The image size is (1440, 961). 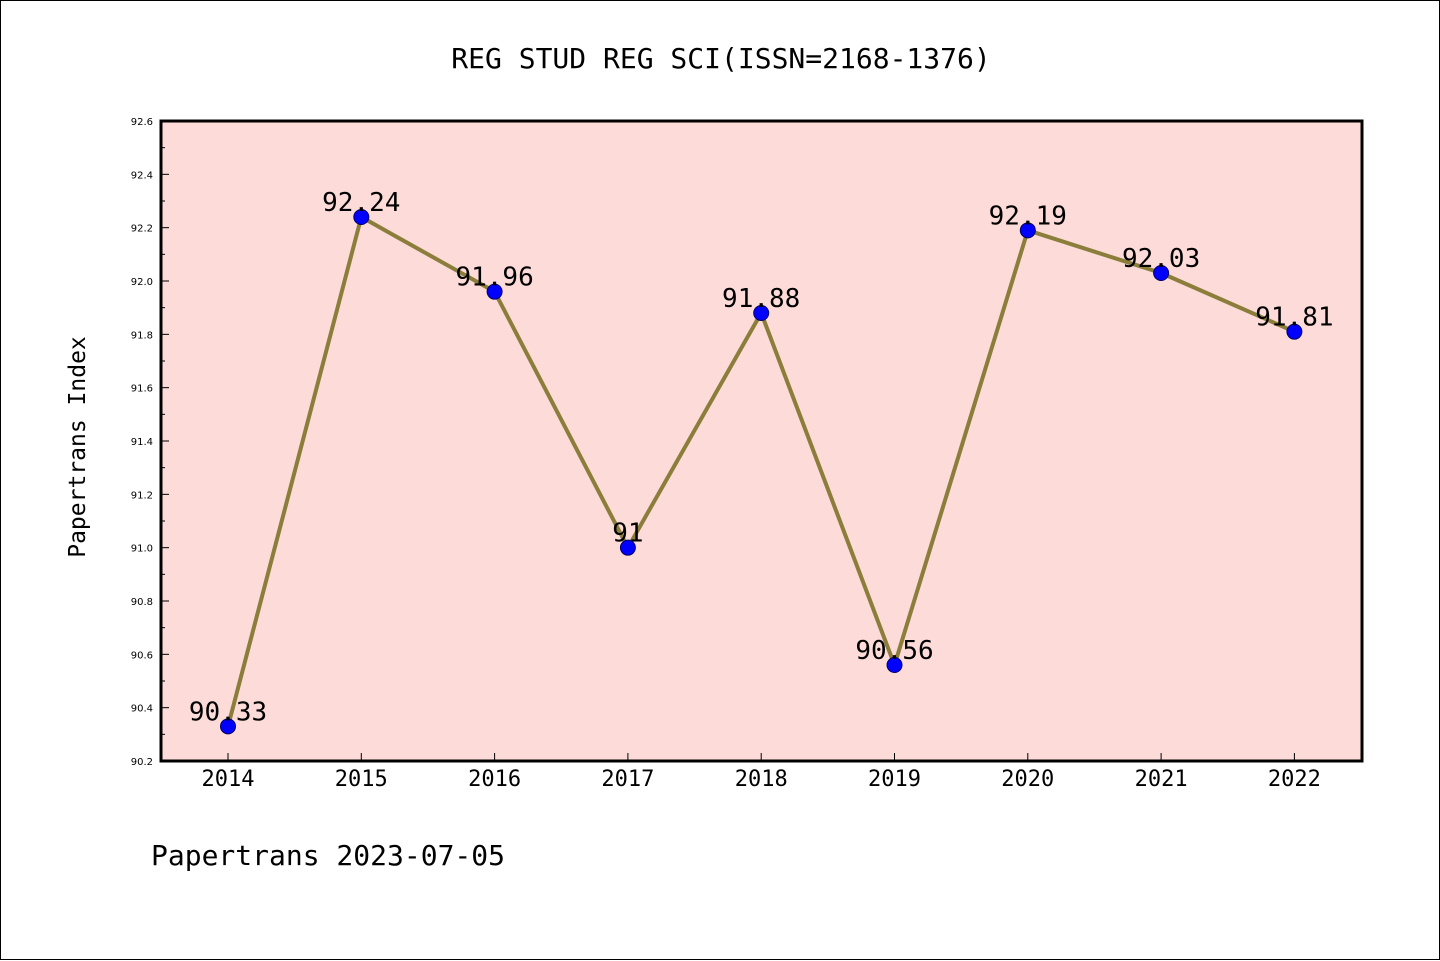 What do you see at coordinates (1161, 779) in the screenshot?
I see `x-tick-label: 2021` at bounding box center [1161, 779].